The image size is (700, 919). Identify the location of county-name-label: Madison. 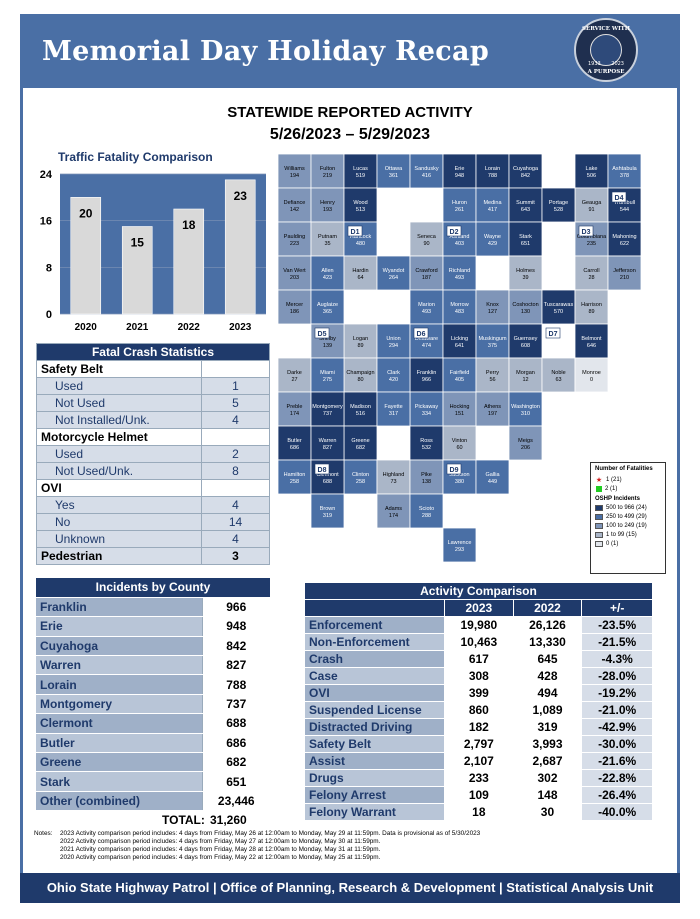
(360, 407).